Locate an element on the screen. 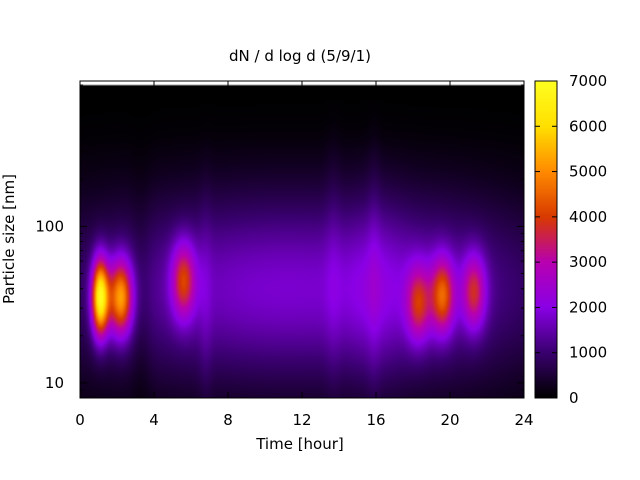 Image resolution: width=640 pixels, height=480 pixels. x-tick-label: 16 is located at coordinates (375, 420).